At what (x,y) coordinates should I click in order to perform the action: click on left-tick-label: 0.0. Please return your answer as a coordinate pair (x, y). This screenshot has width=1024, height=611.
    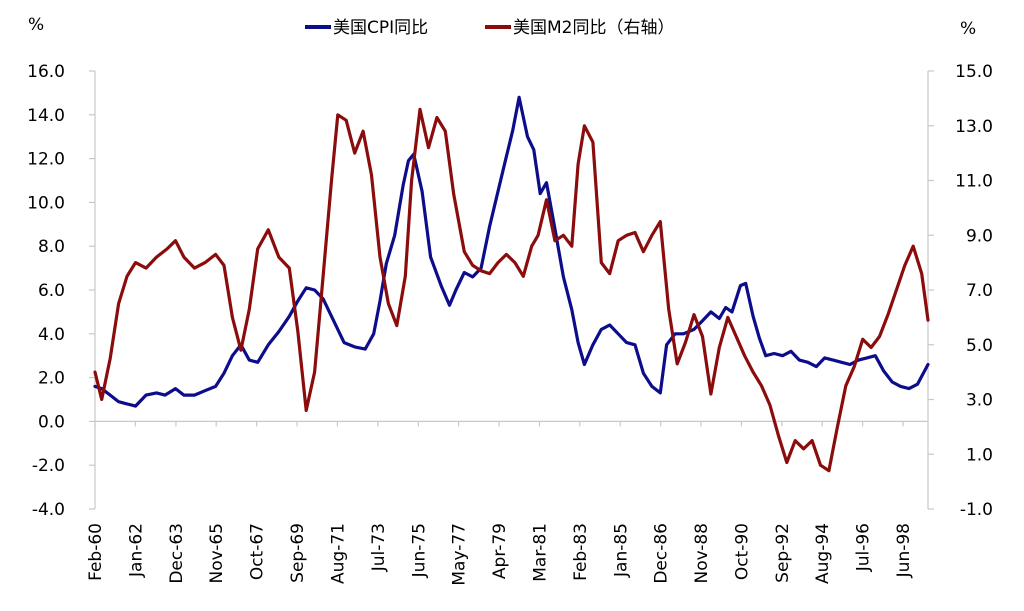
    Looking at the image, I should click on (51, 422).